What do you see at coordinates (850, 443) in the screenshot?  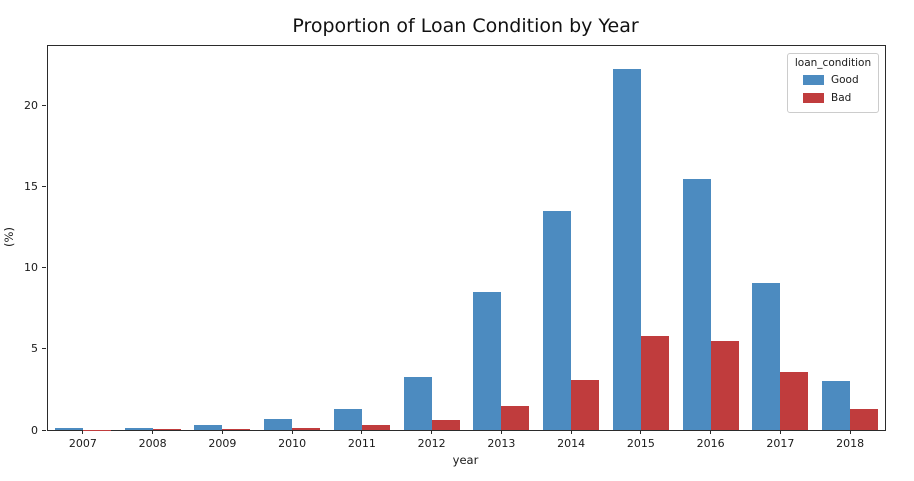 I see `x-tick-label: 2018` at bounding box center [850, 443].